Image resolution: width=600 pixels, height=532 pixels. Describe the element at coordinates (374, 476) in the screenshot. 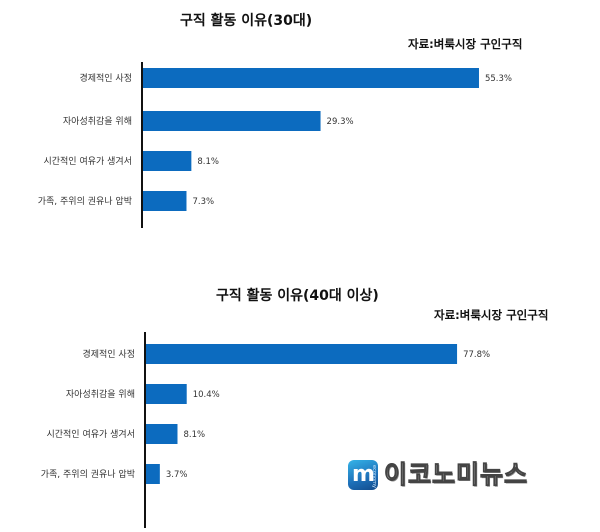

I see `logo-tag: economy` at that location.